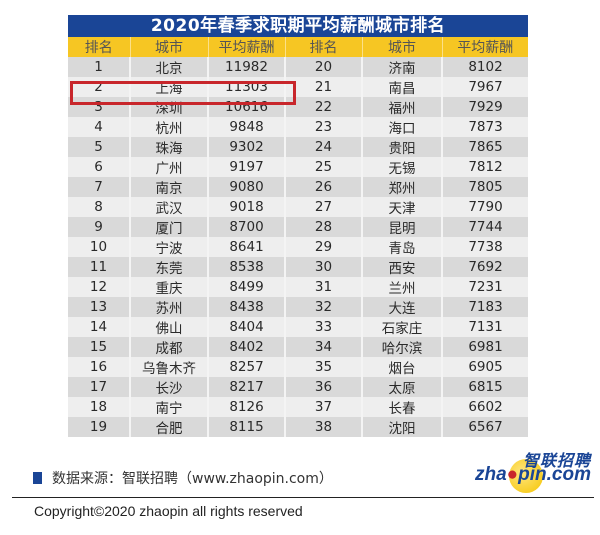  Describe the element at coordinates (247, 147) in the screenshot. I see `salary-cell: 9302` at that location.